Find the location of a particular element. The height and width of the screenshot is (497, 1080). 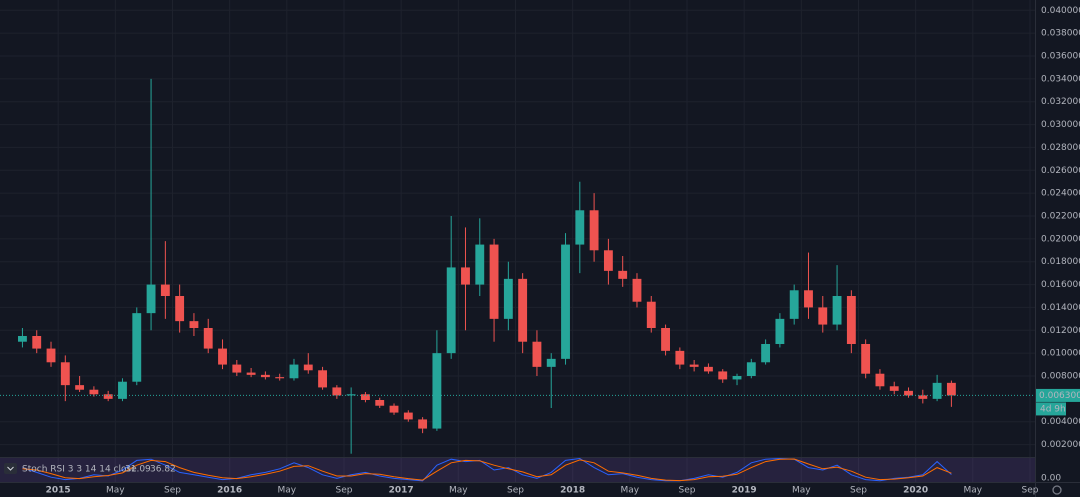

y-tick-label: 0.016000 is located at coordinates (1060, 285).